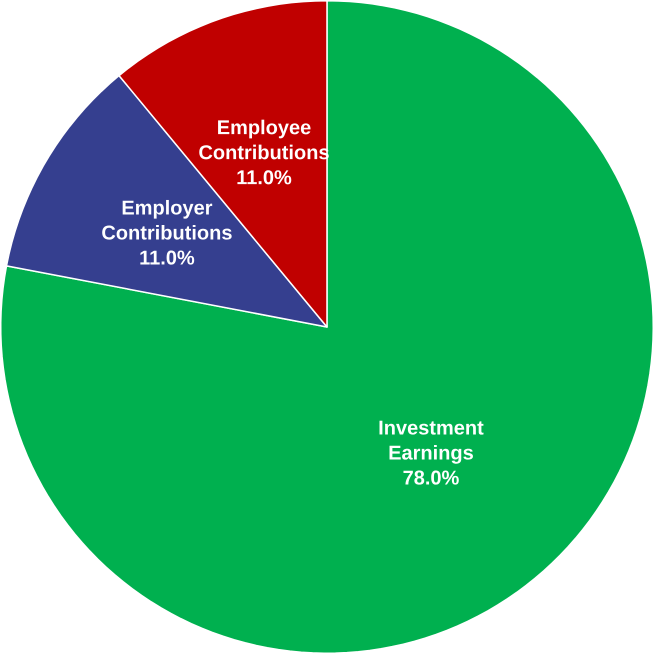 This screenshot has height=654, width=654. Describe the element at coordinates (167, 220) in the screenshot. I see `slice-label: Employer Contributions` at that location.